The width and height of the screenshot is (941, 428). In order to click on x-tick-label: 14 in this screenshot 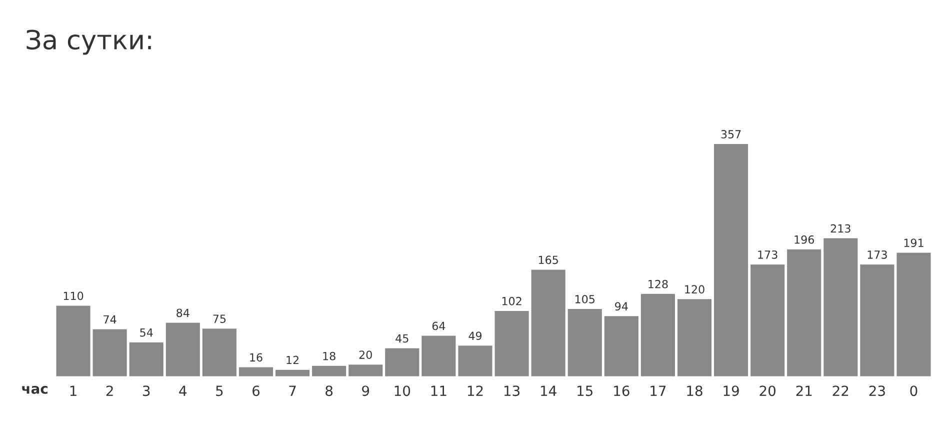, I will do `click(548, 391)`.